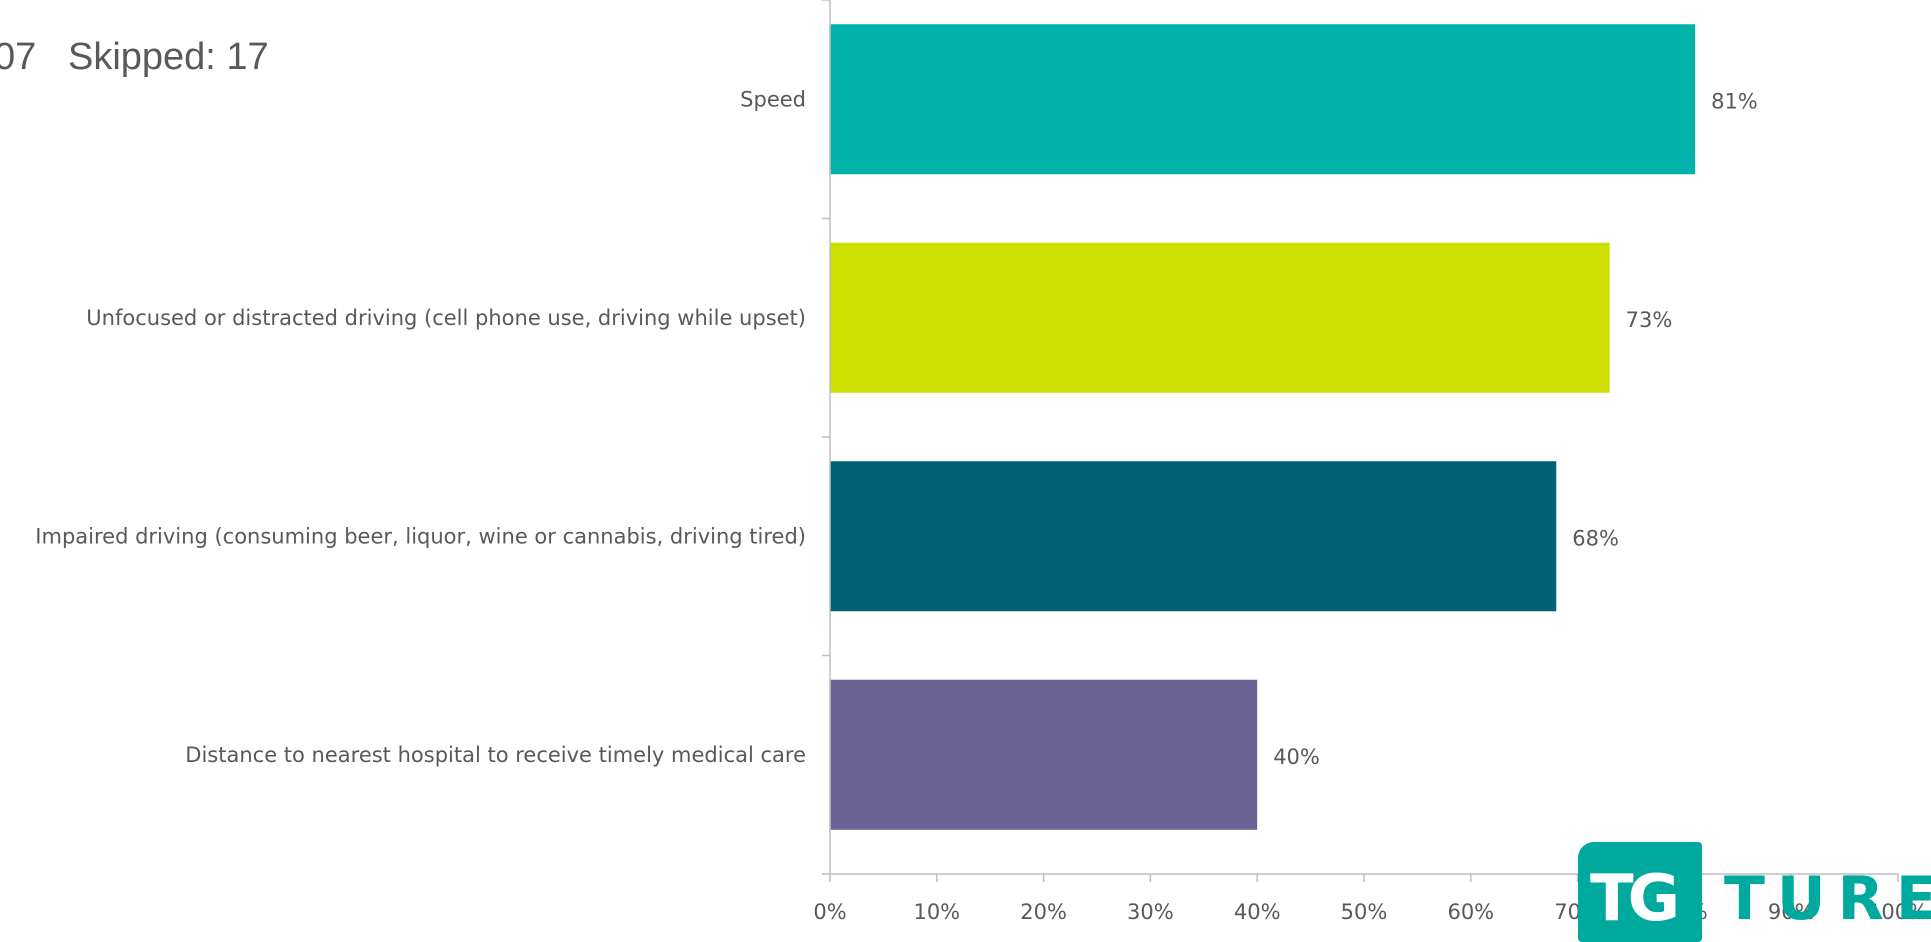  Describe the element at coordinates (1257, 911) in the screenshot. I see `x-tick-label: 40%` at that location.